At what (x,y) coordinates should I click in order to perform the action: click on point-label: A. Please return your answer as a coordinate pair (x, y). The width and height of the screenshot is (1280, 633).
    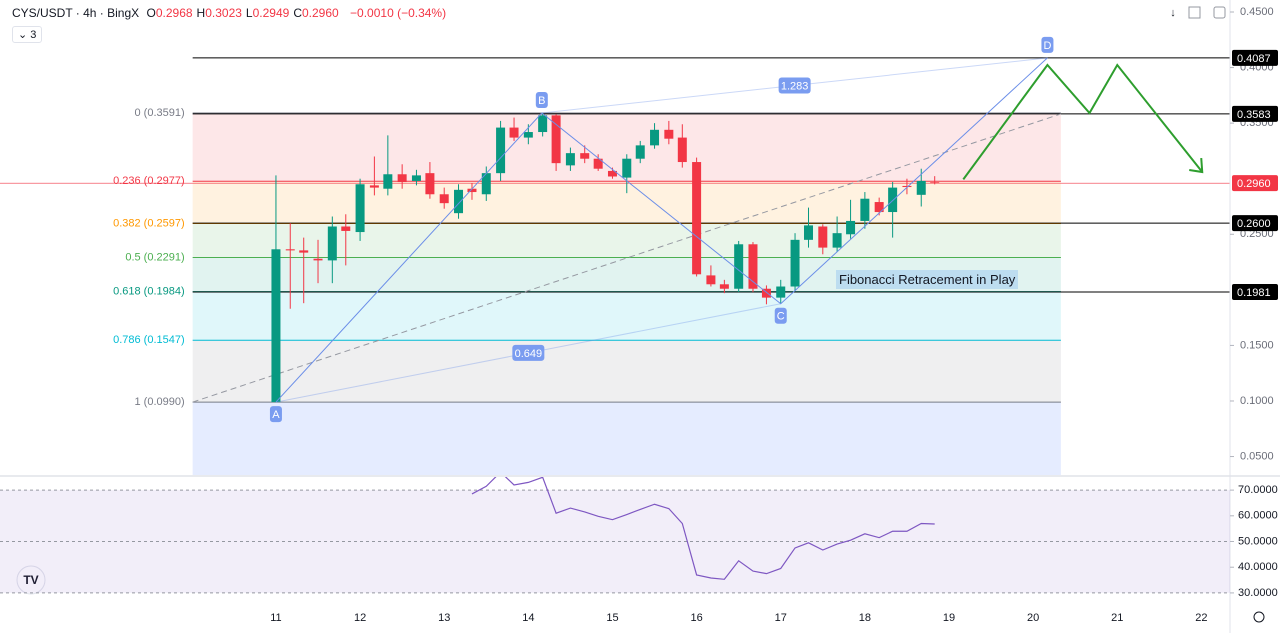
    Looking at the image, I should click on (276, 415).